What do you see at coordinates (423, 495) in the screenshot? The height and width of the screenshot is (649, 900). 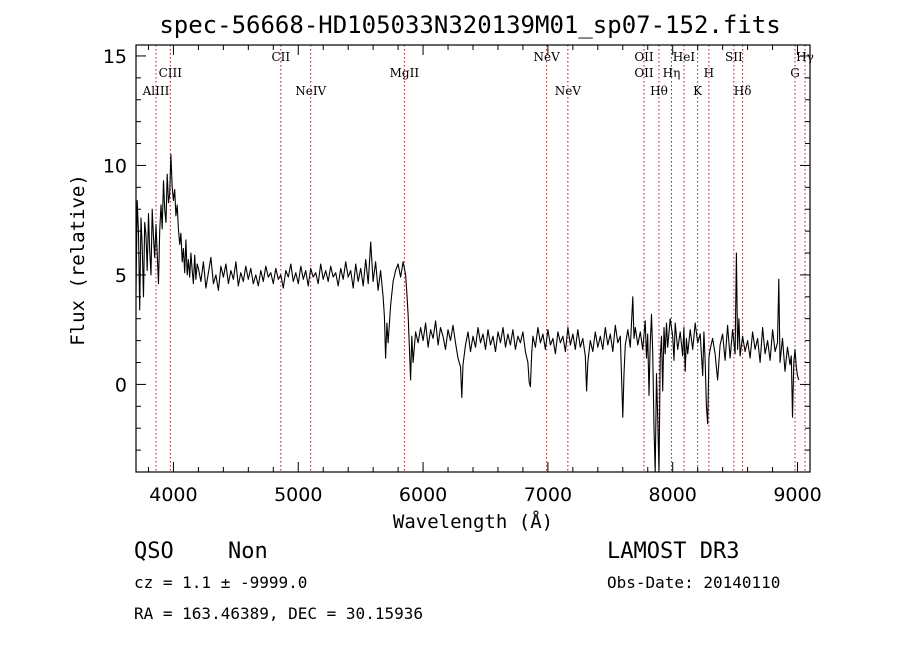 I see `x-tick-label: 6000` at bounding box center [423, 495].